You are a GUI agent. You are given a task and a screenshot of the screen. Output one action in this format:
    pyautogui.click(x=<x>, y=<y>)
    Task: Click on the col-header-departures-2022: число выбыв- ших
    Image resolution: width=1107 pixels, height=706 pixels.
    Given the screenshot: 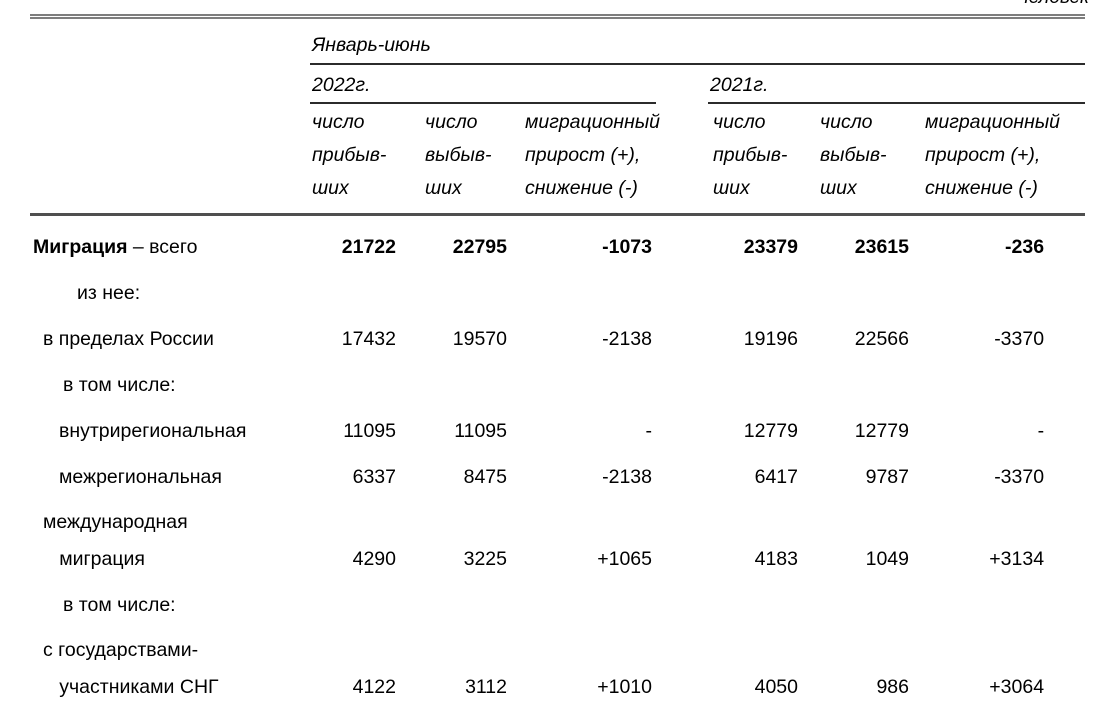 What is the action you would take?
    pyautogui.click(x=460, y=160)
    